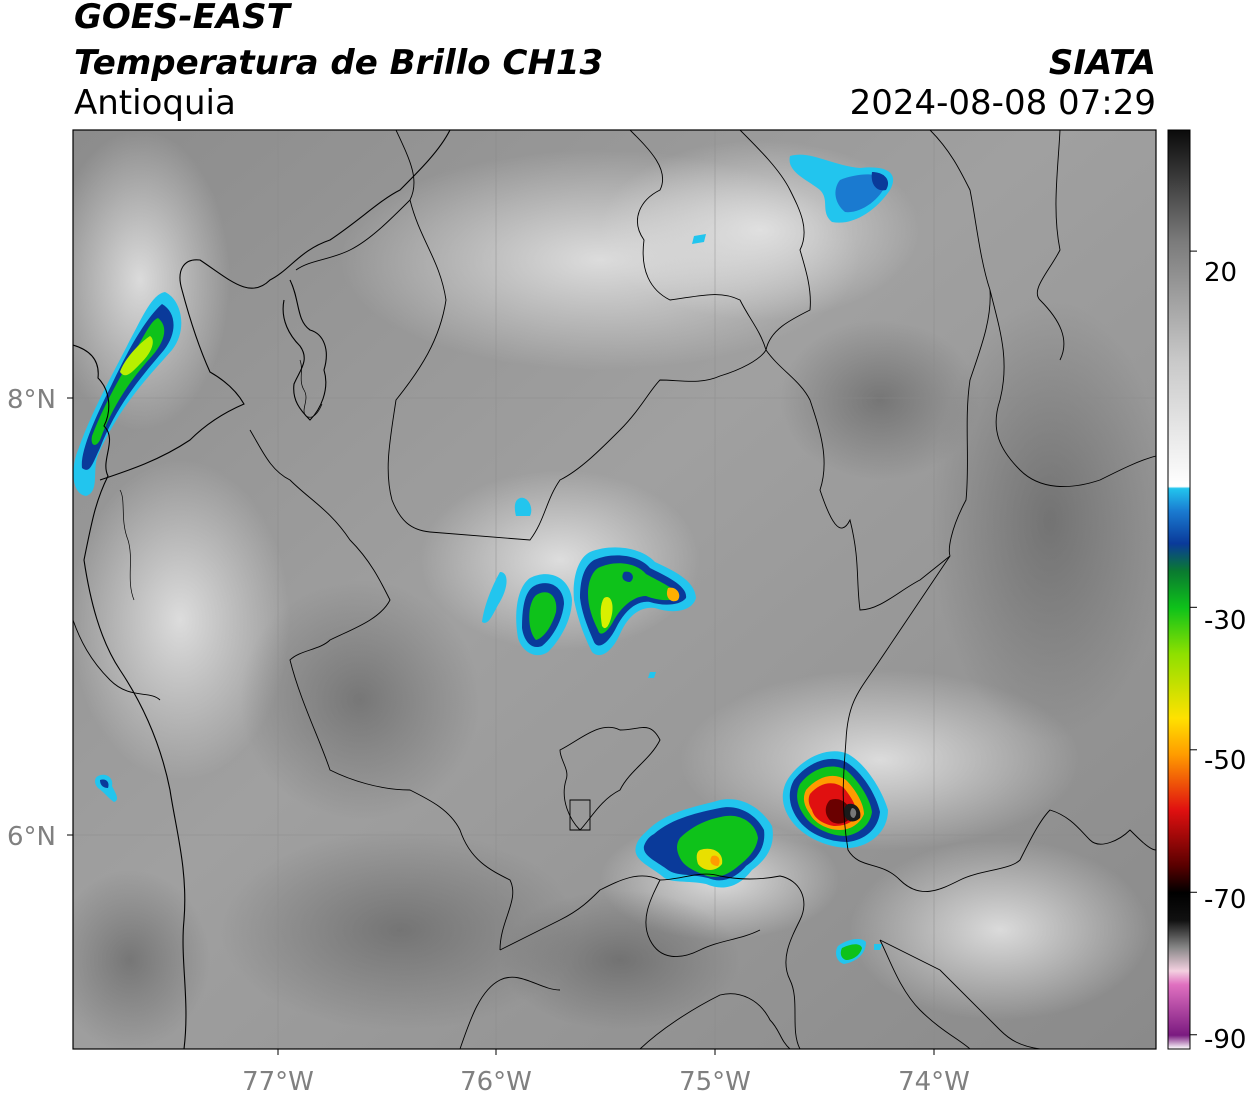 This screenshot has width=1252, height=1099. Describe the element at coordinates (589, 587) in the screenshot. I see `storm-cell-central` at that location.